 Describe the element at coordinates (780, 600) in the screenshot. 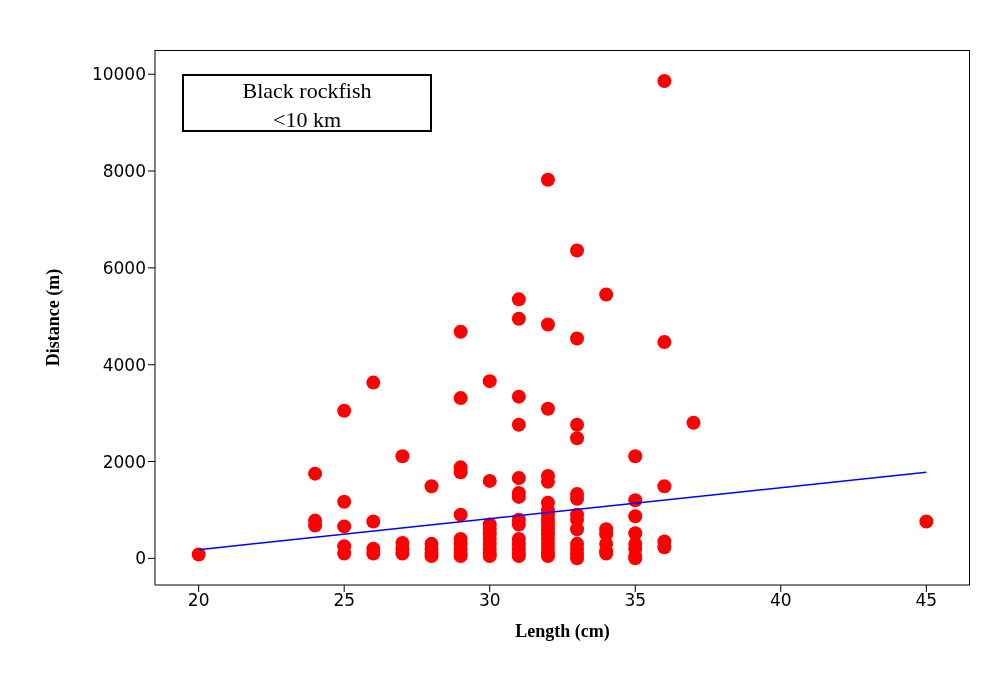

I see `x-tick-label: 40` at that location.